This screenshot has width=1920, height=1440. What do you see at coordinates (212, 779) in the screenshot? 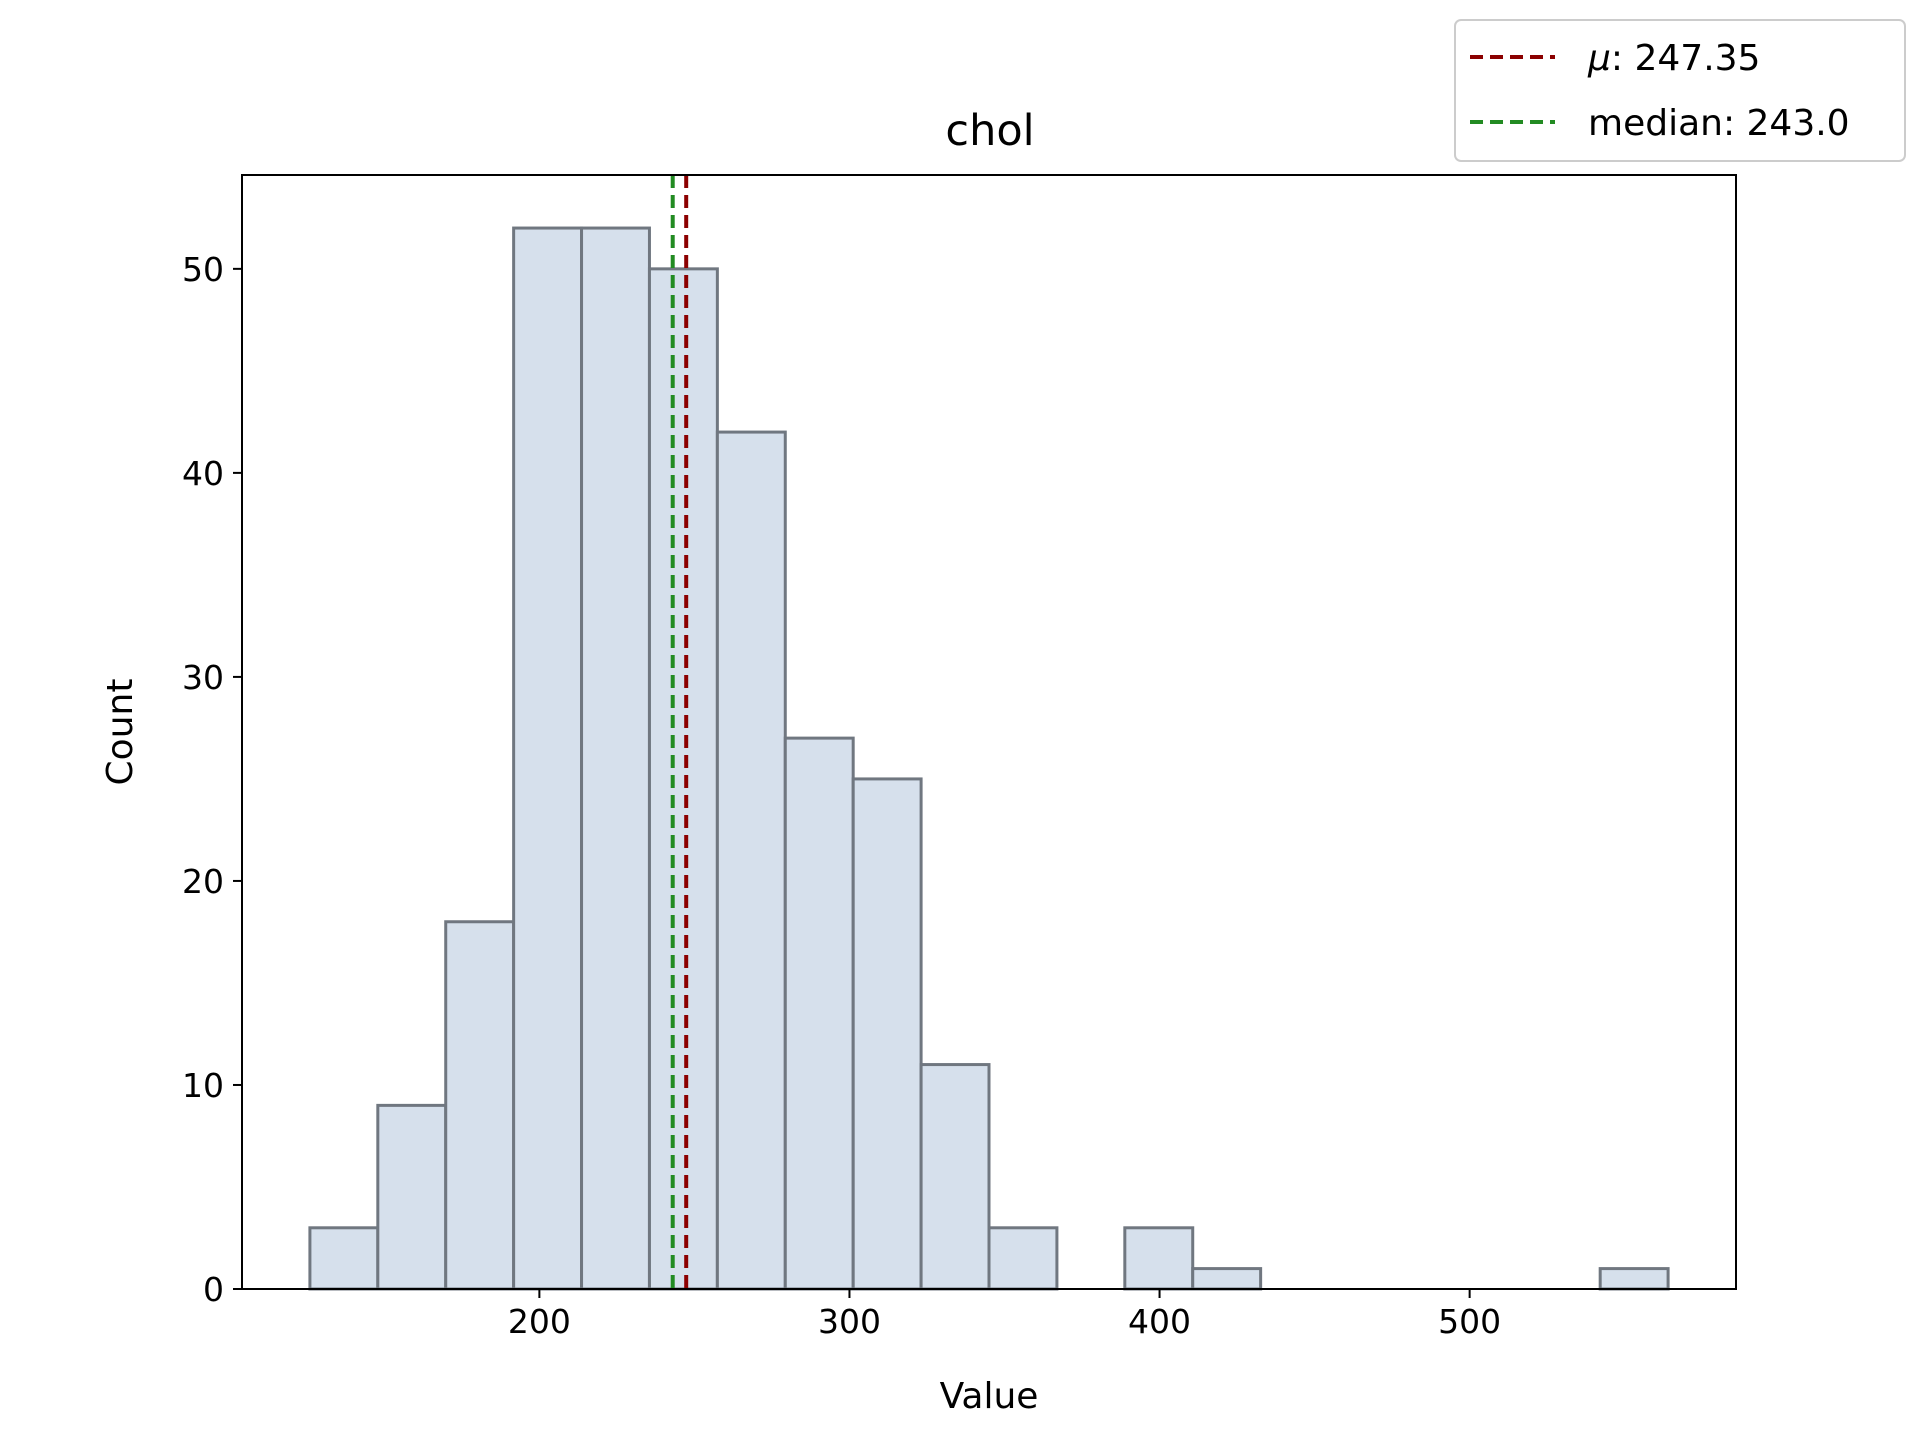
I see `y-axis-ticks: 0 10 20 30 40 50` at bounding box center [212, 779].